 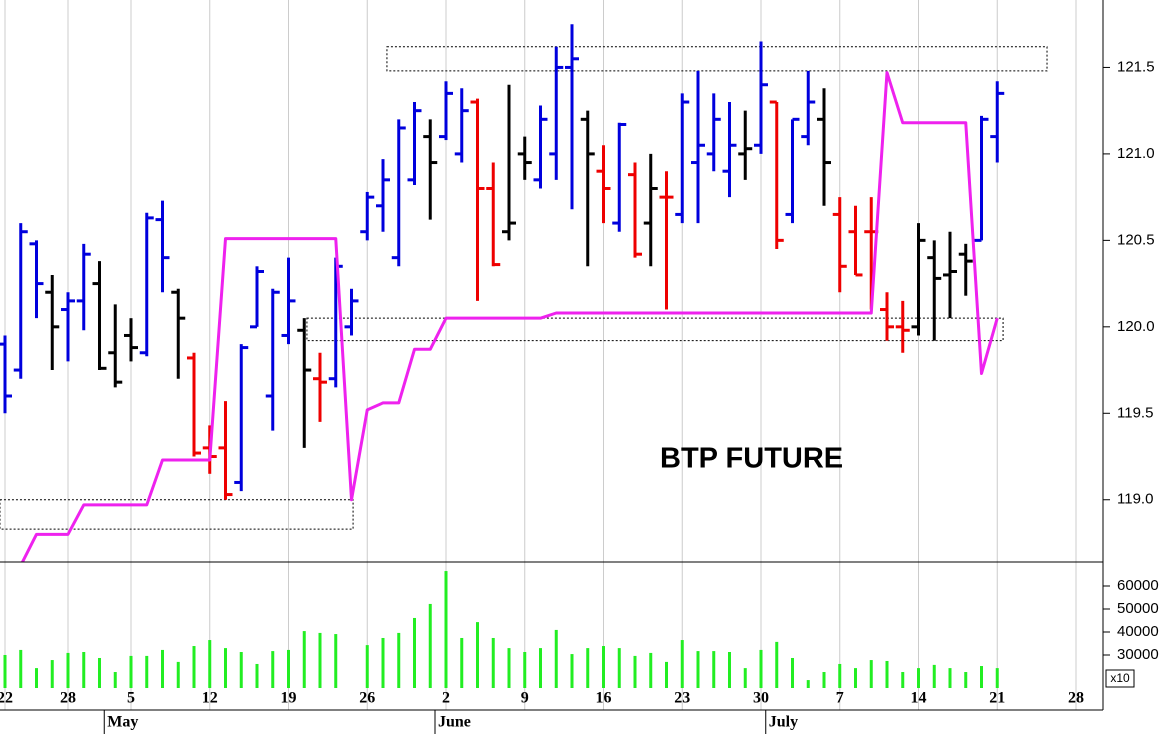 What do you see at coordinates (131, 698) in the screenshot?
I see `x-tick-label: 5` at bounding box center [131, 698].